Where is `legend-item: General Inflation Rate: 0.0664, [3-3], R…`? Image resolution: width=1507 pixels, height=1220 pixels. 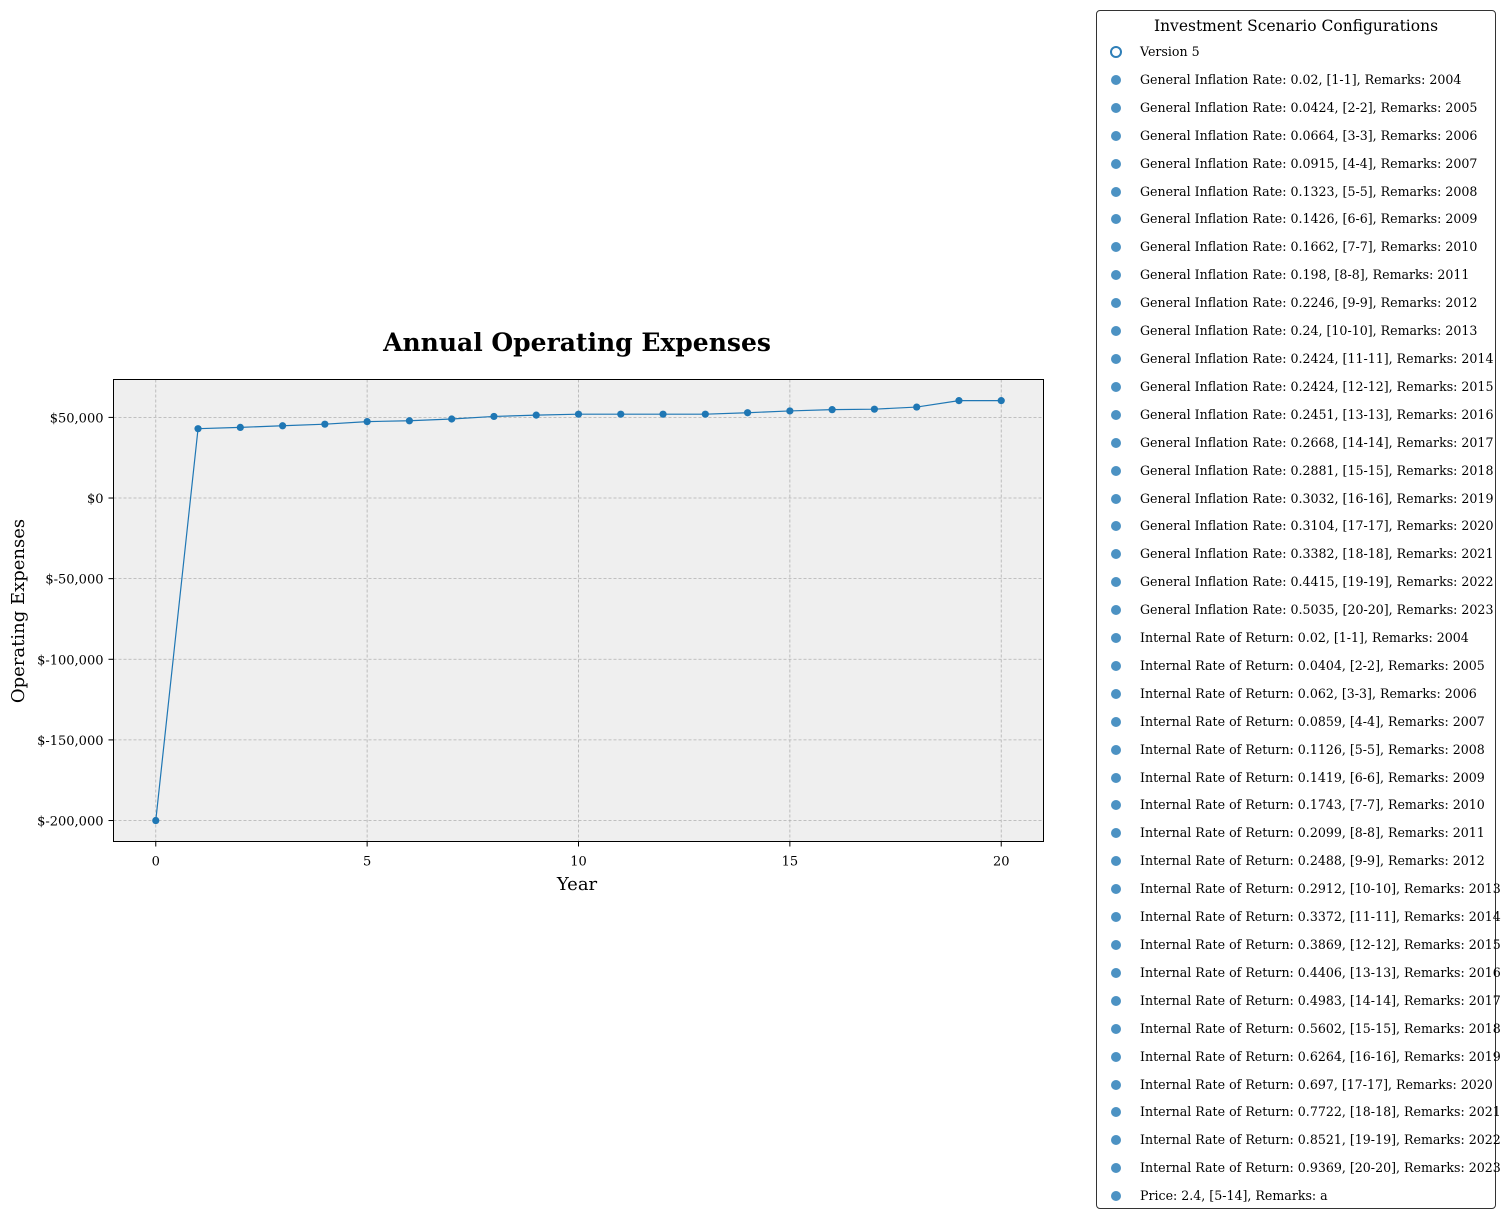
legend-item: General Inflation Rate: 0.0664, [3-3], R… is located at coordinates (1296, 136).